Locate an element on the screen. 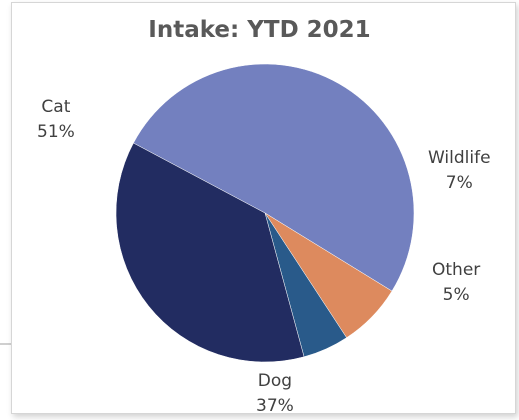 The width and height of the screenshot is (519, 420). slice-percent-wildlife: 7% is located at coordinates (459, 183).